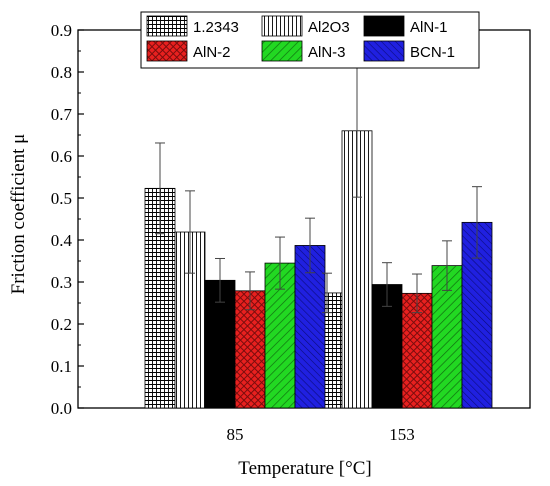 The image size is (550, 486). Describe the element at coordinates (18, 214) in the screenshot. I see `y-axis-title: Friction coefficient μ` at that location.